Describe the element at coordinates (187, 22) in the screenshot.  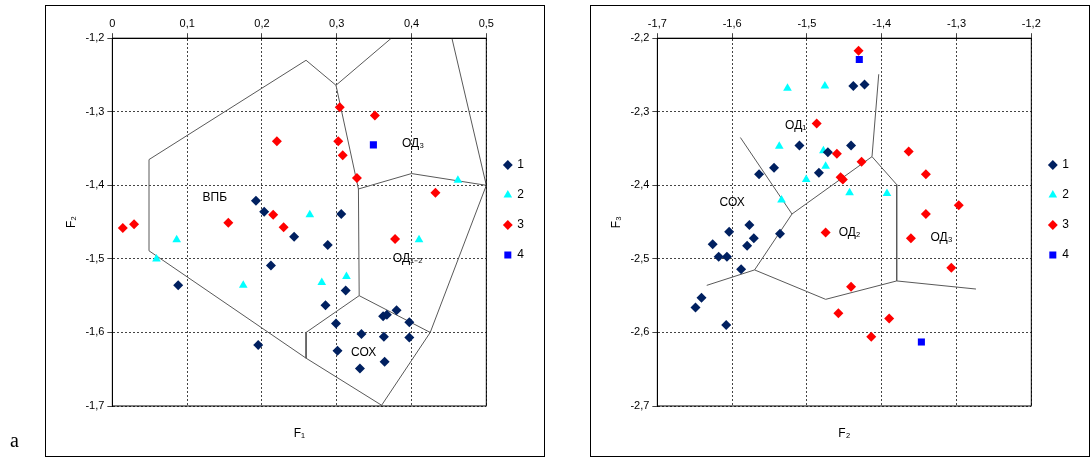
I see `x-tick-label: 0,1` at that location.